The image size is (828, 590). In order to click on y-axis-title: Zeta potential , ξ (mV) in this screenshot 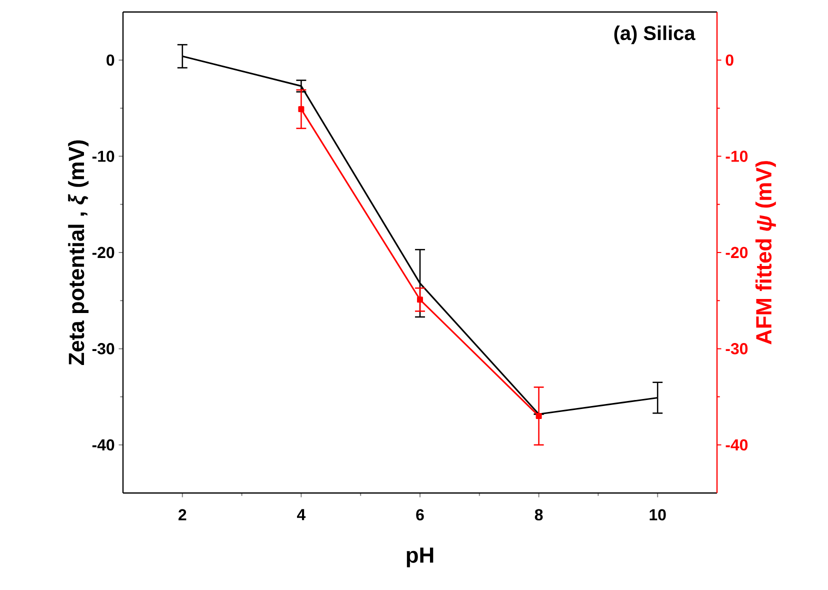, I will do `click(78, 253)`.